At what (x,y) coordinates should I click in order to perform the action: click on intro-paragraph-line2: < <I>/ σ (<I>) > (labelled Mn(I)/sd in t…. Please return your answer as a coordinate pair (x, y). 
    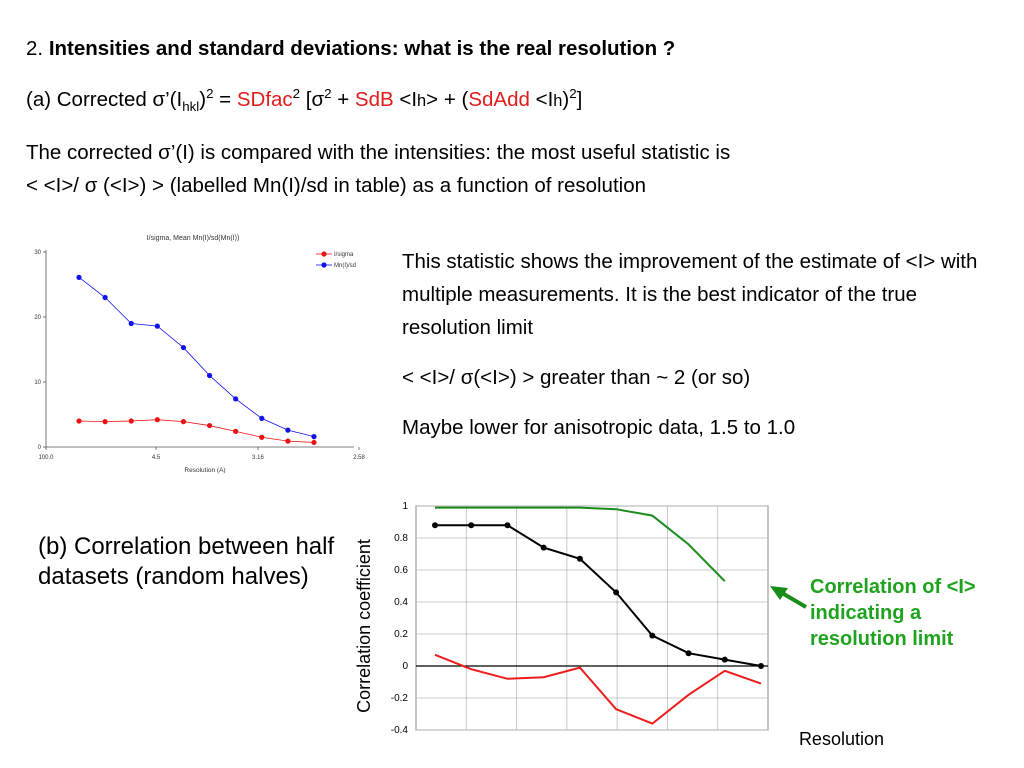
    Looking at the image, I should click on (336, 186).